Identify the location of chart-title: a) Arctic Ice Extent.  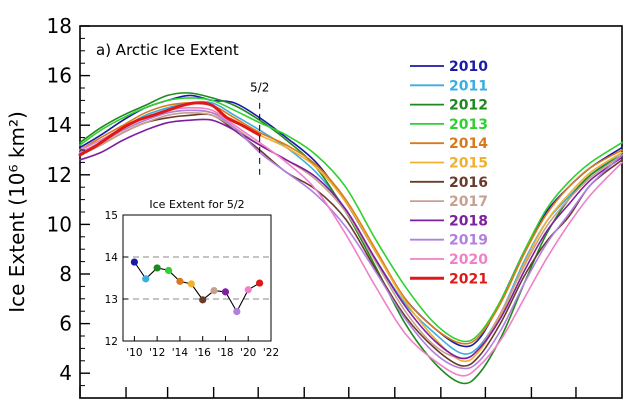
(167, 50).